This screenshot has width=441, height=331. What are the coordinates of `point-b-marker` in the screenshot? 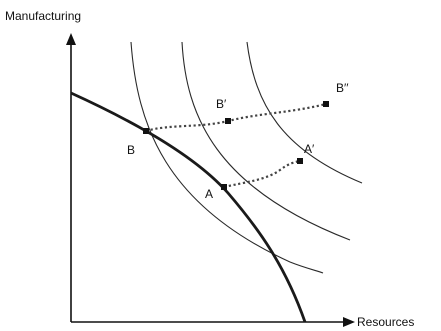 It's located at (146, 131).